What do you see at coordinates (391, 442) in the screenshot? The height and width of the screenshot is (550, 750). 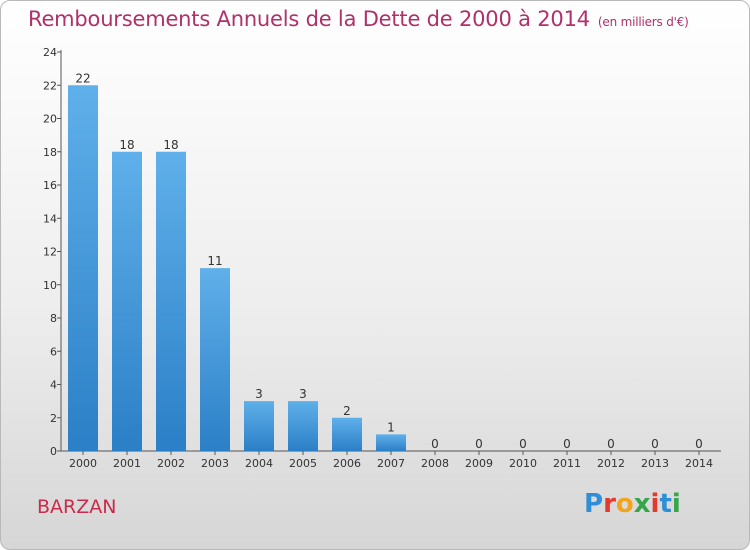 I see `bar-2007` at bounding box center [391, 442].